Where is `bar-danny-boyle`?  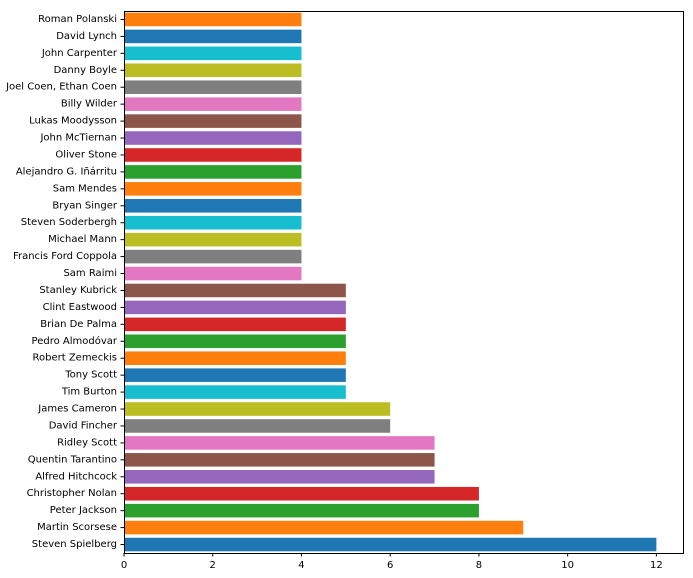 bar-danny-boyle is located at coordinates (213, 70).